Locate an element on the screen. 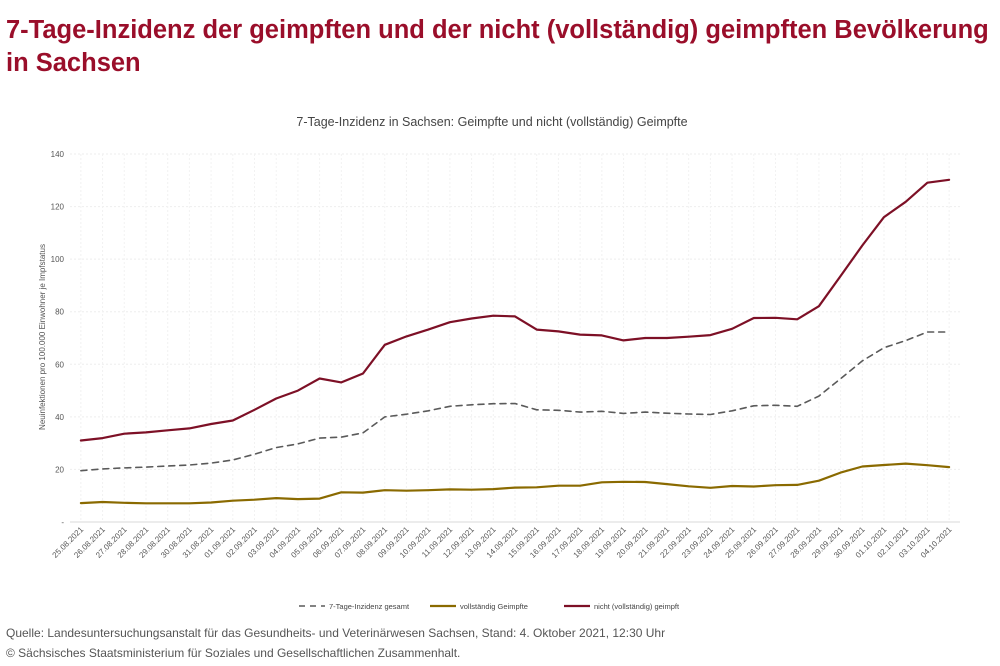  legend-label-1: 7-Tage-Inzidenz gesamt is located at coordinates (369, 606).